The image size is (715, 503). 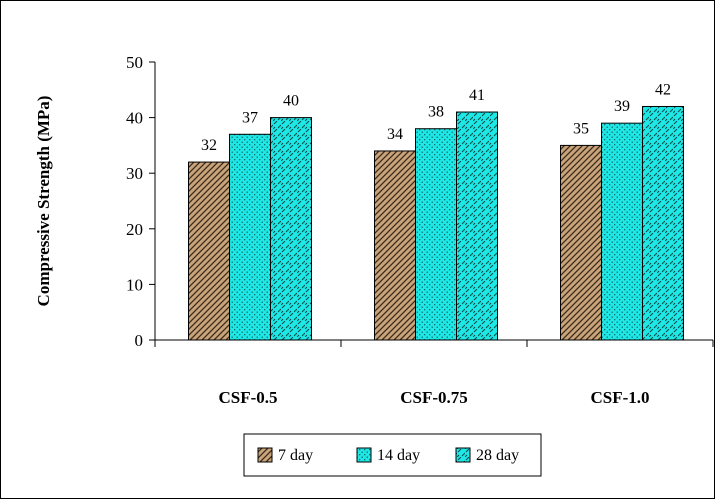 What do you see at coordinates (395, 134) in the screenshot?
I see `data-label: 34` at bounding box center [395, 134].